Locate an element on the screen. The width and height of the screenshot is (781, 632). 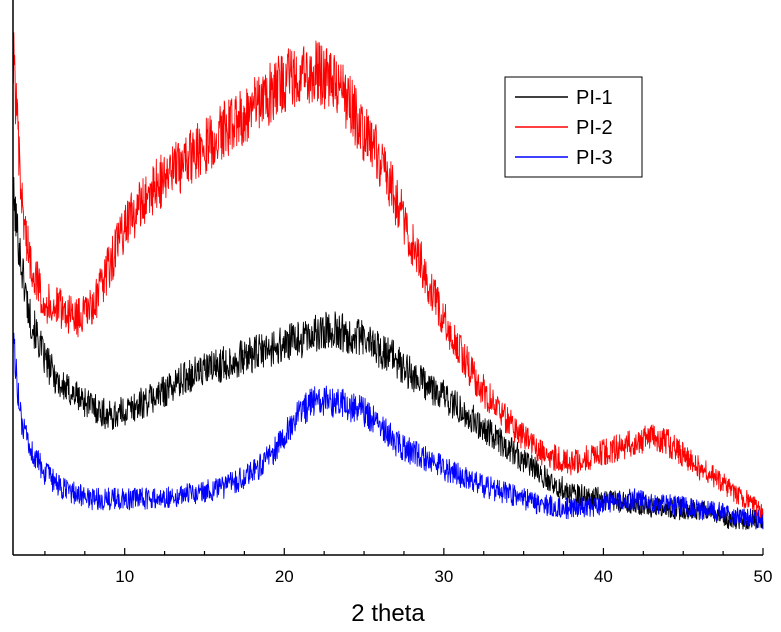
x-tick-label: 20 is located at coordinates (284, 576).